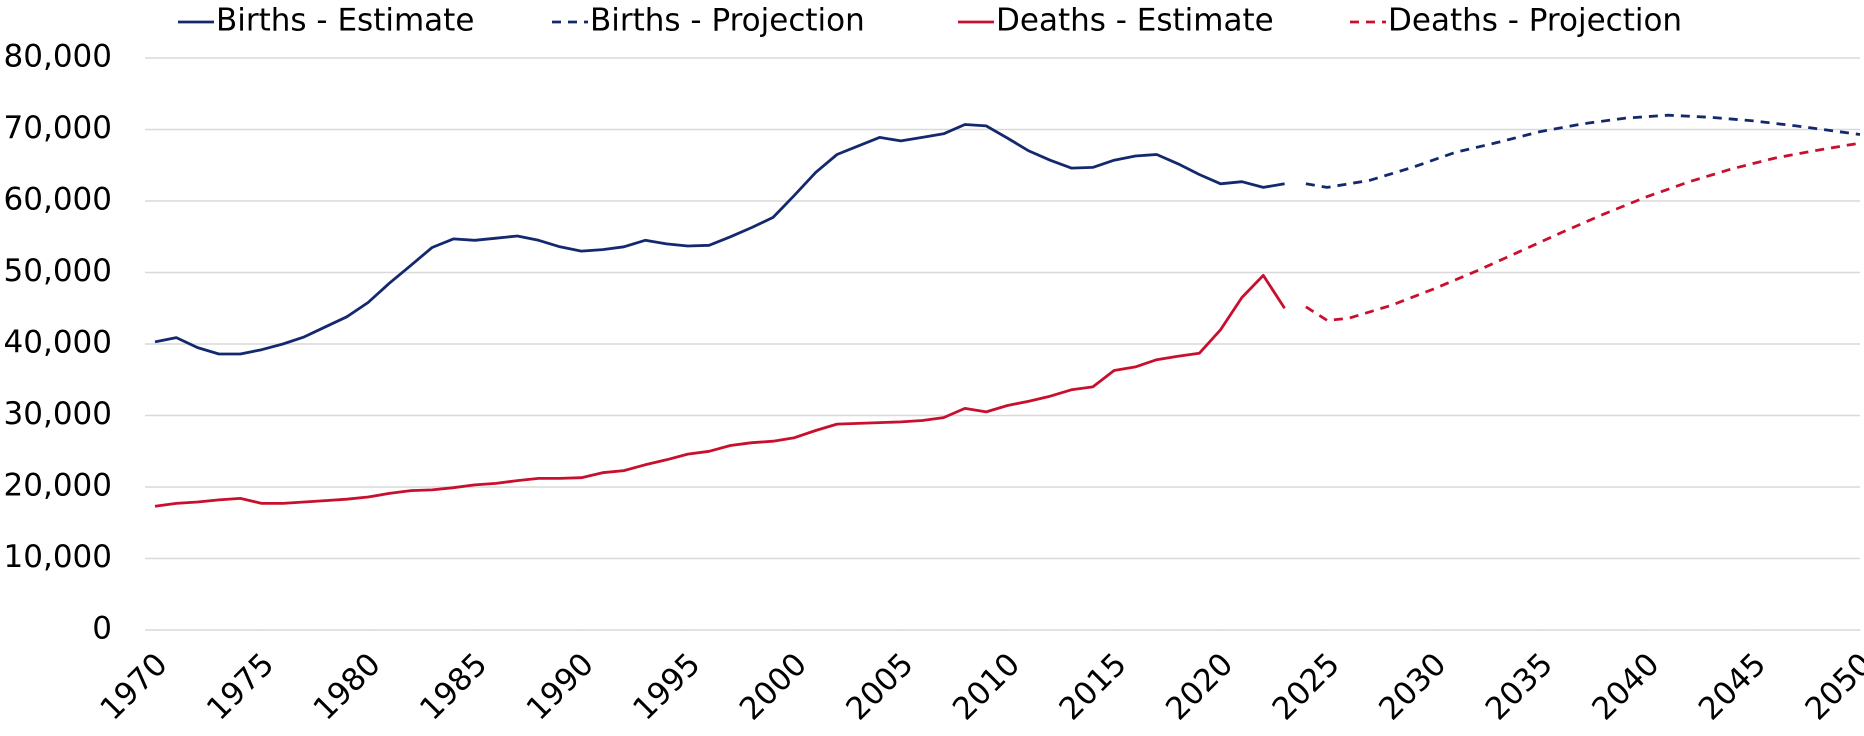  Describe the element at coordinates (1732, 686) in the screenshot. I see `x-tick-label: 2045` at that location.